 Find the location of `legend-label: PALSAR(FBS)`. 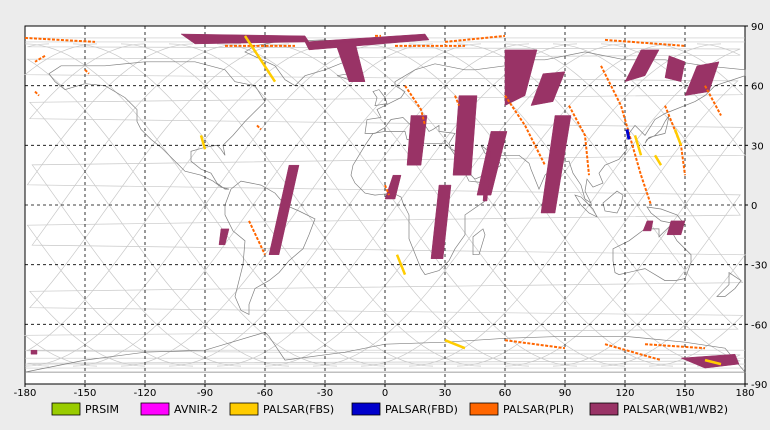

legend-label: PALSAR(FBS) is located at coordinates (298, 409).